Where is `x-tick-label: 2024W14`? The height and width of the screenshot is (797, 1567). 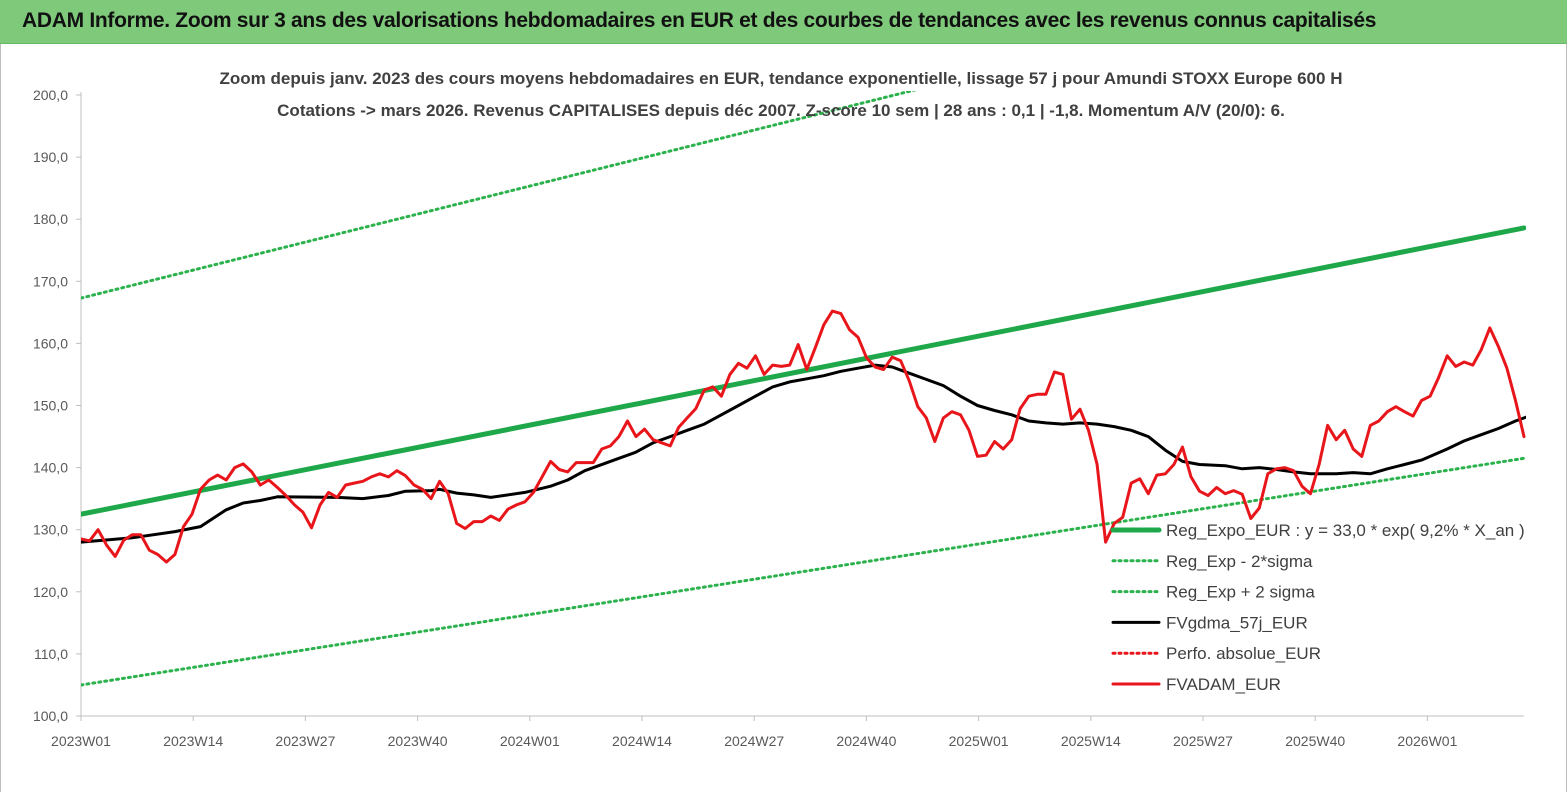 x-tick-label: 2024W14 is located at coordinates (642, 741).